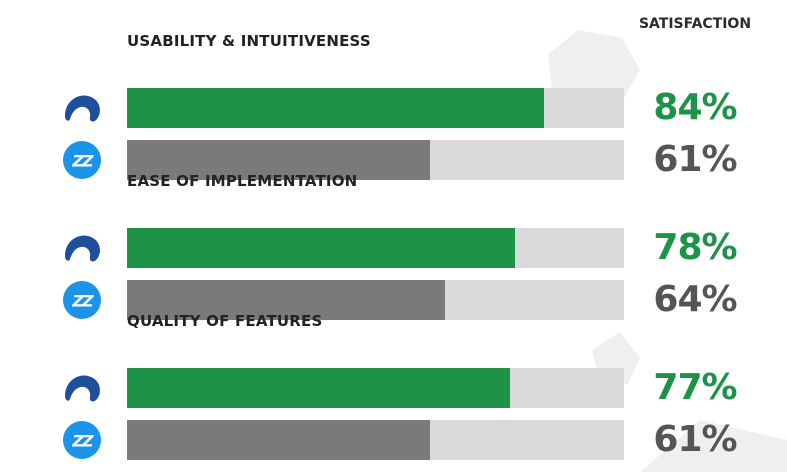 This screenshot has width=787, height=472. Describe the element at coordinates (242, 181) in the screenshot. I see `category-label: EASE OF IMPLEMENTATION` at that location.